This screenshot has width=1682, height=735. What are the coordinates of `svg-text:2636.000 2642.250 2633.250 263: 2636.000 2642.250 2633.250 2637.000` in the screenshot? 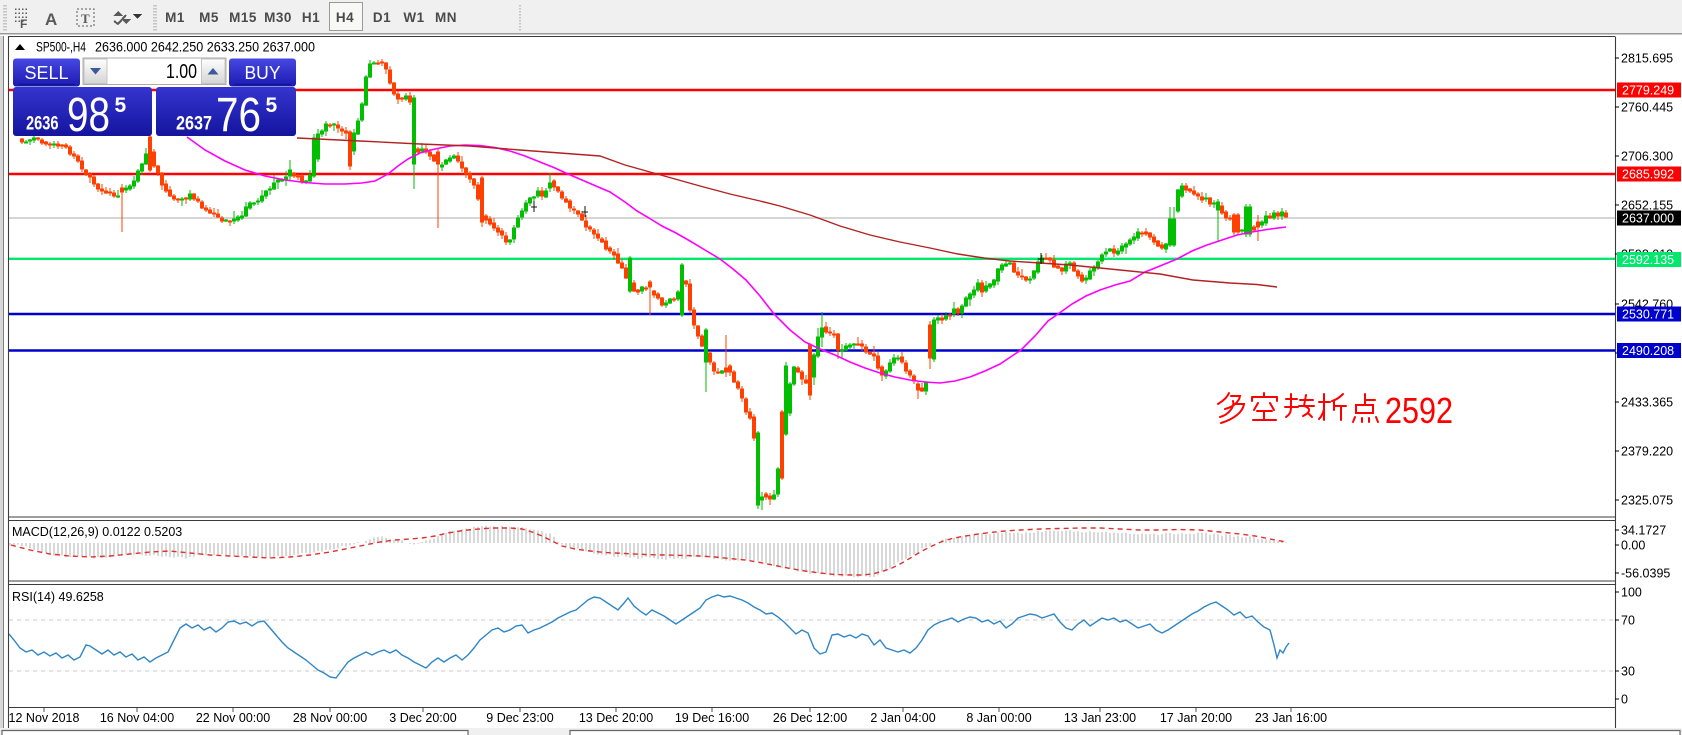 It's located at (205, 47).